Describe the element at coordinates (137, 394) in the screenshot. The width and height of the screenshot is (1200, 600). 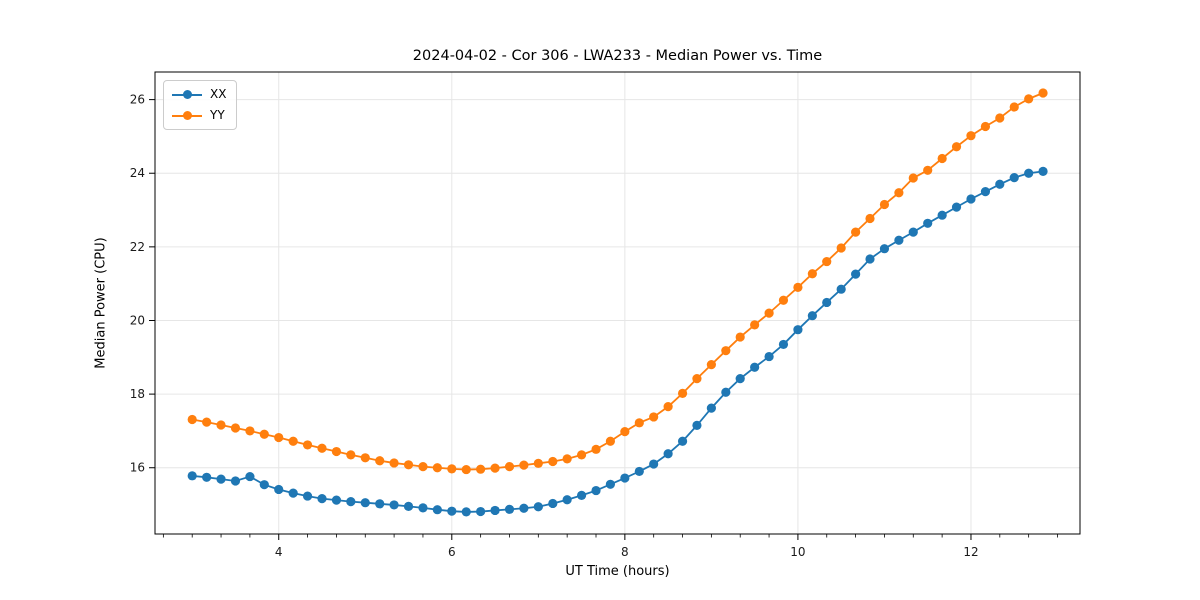
I see `y-tick-label: 18` at that location.